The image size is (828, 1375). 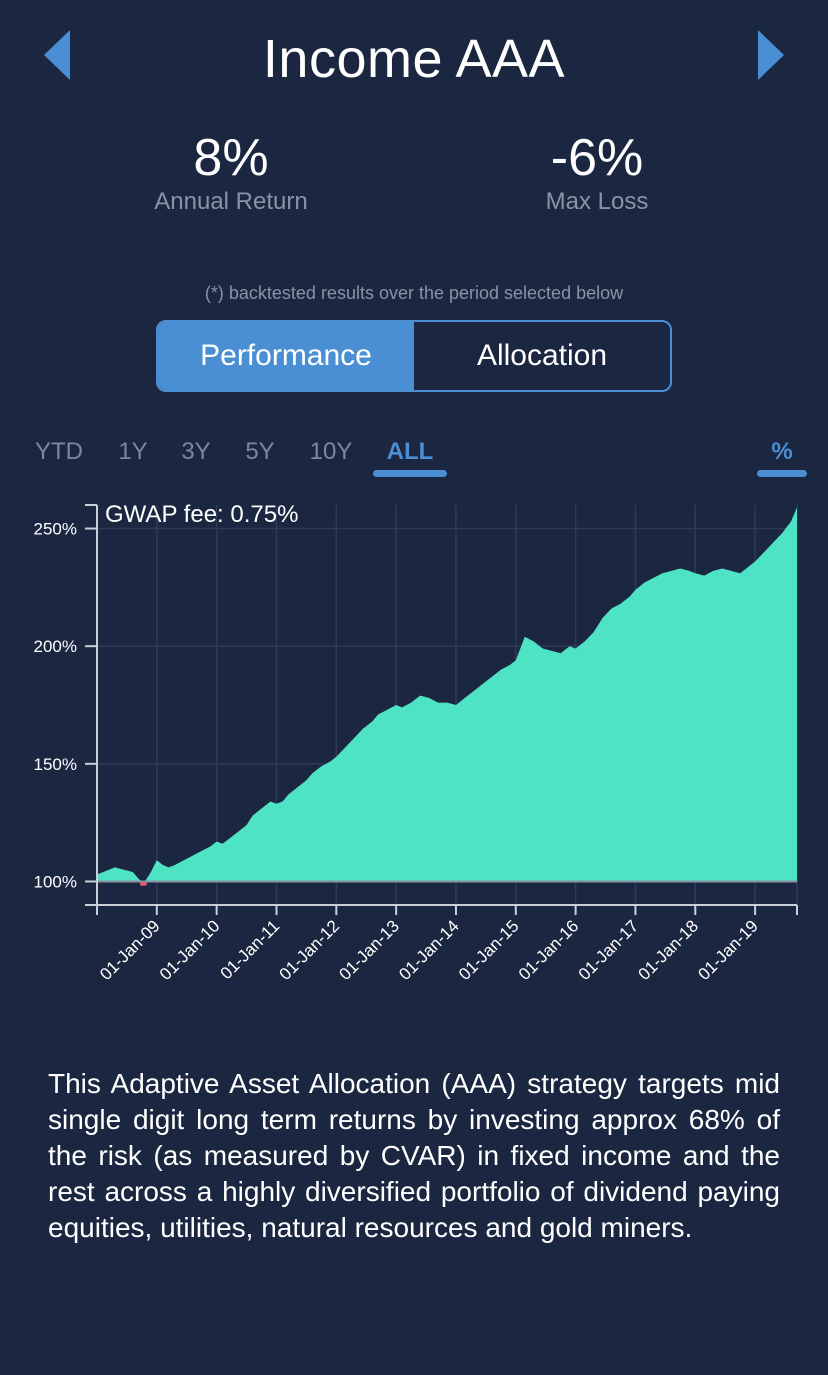 What do you see at coordinates (55, 764) in the screenshot?
I see `y-tick-label: 150%` at bounding box center [55, 764].